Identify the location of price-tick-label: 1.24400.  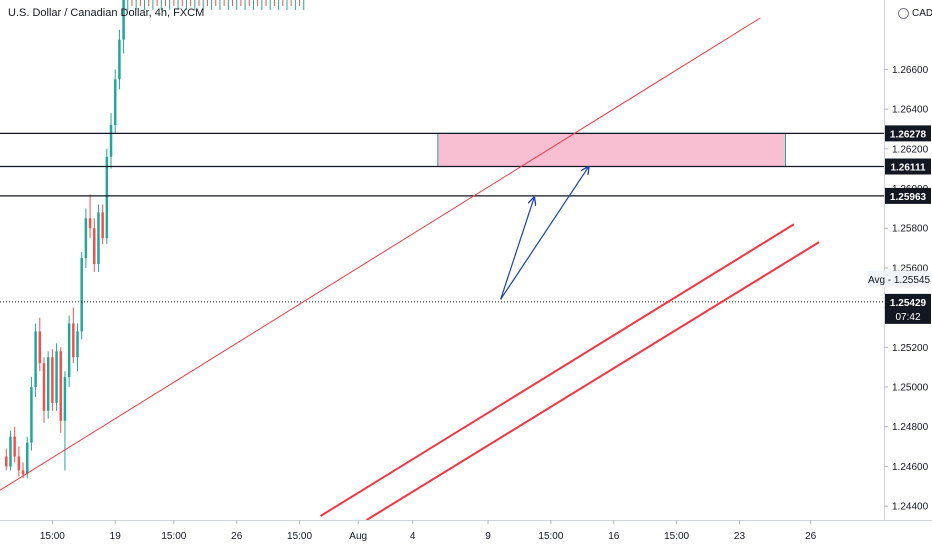
(910, 507).